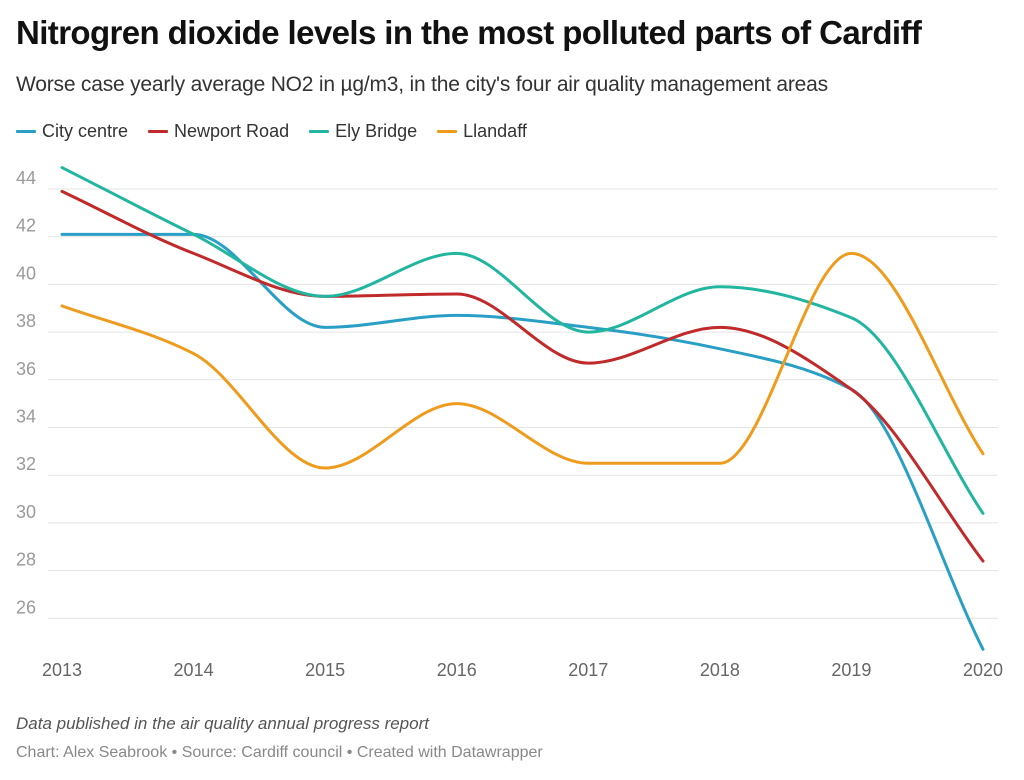 The width and height of the screenshot is (1024, 780). Describe the element at coordinates (232, 131) in the screenshot. I see `legend-label: Newport Road` at that location.